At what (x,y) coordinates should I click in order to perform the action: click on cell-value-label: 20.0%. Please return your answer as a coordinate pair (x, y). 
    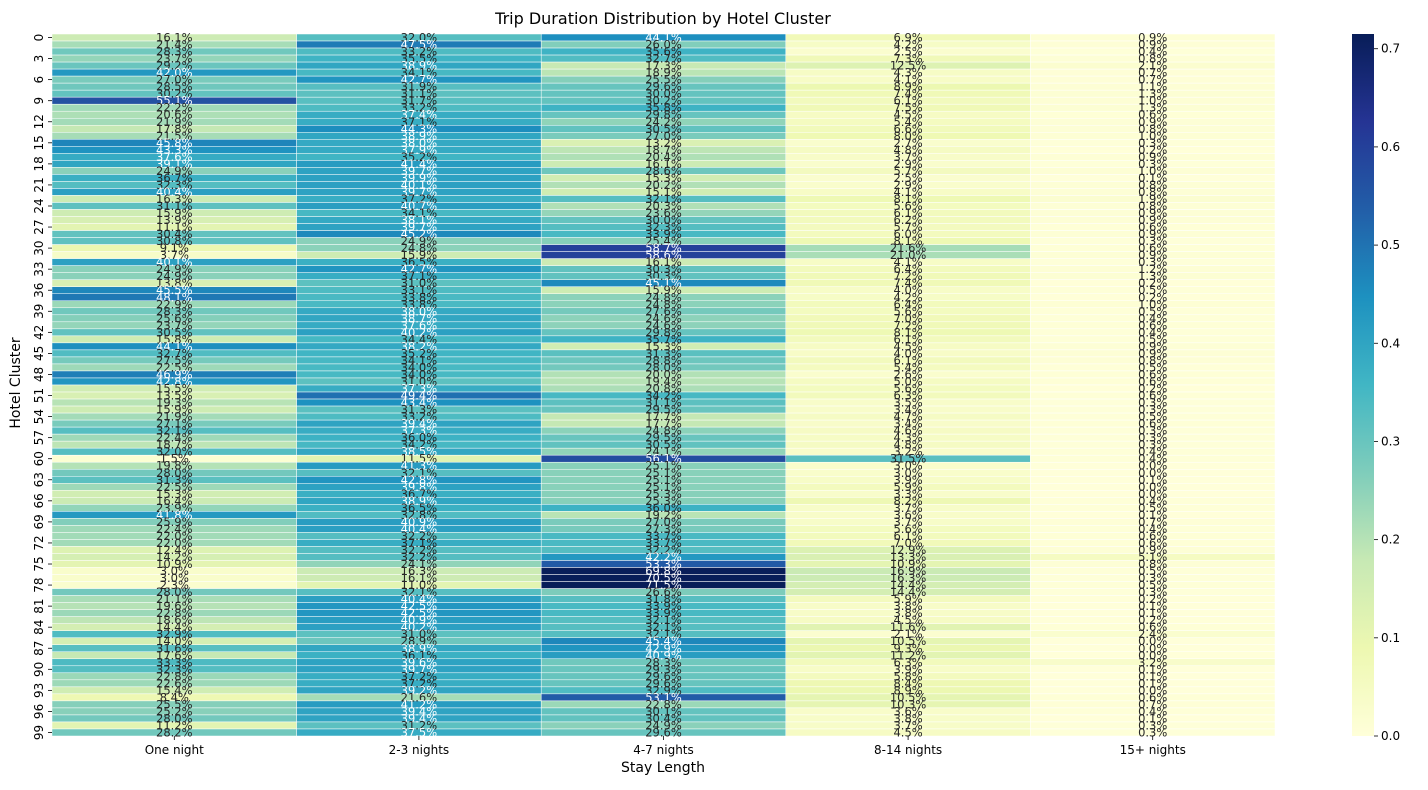
    Looking at the image, I should click on (663, 374).